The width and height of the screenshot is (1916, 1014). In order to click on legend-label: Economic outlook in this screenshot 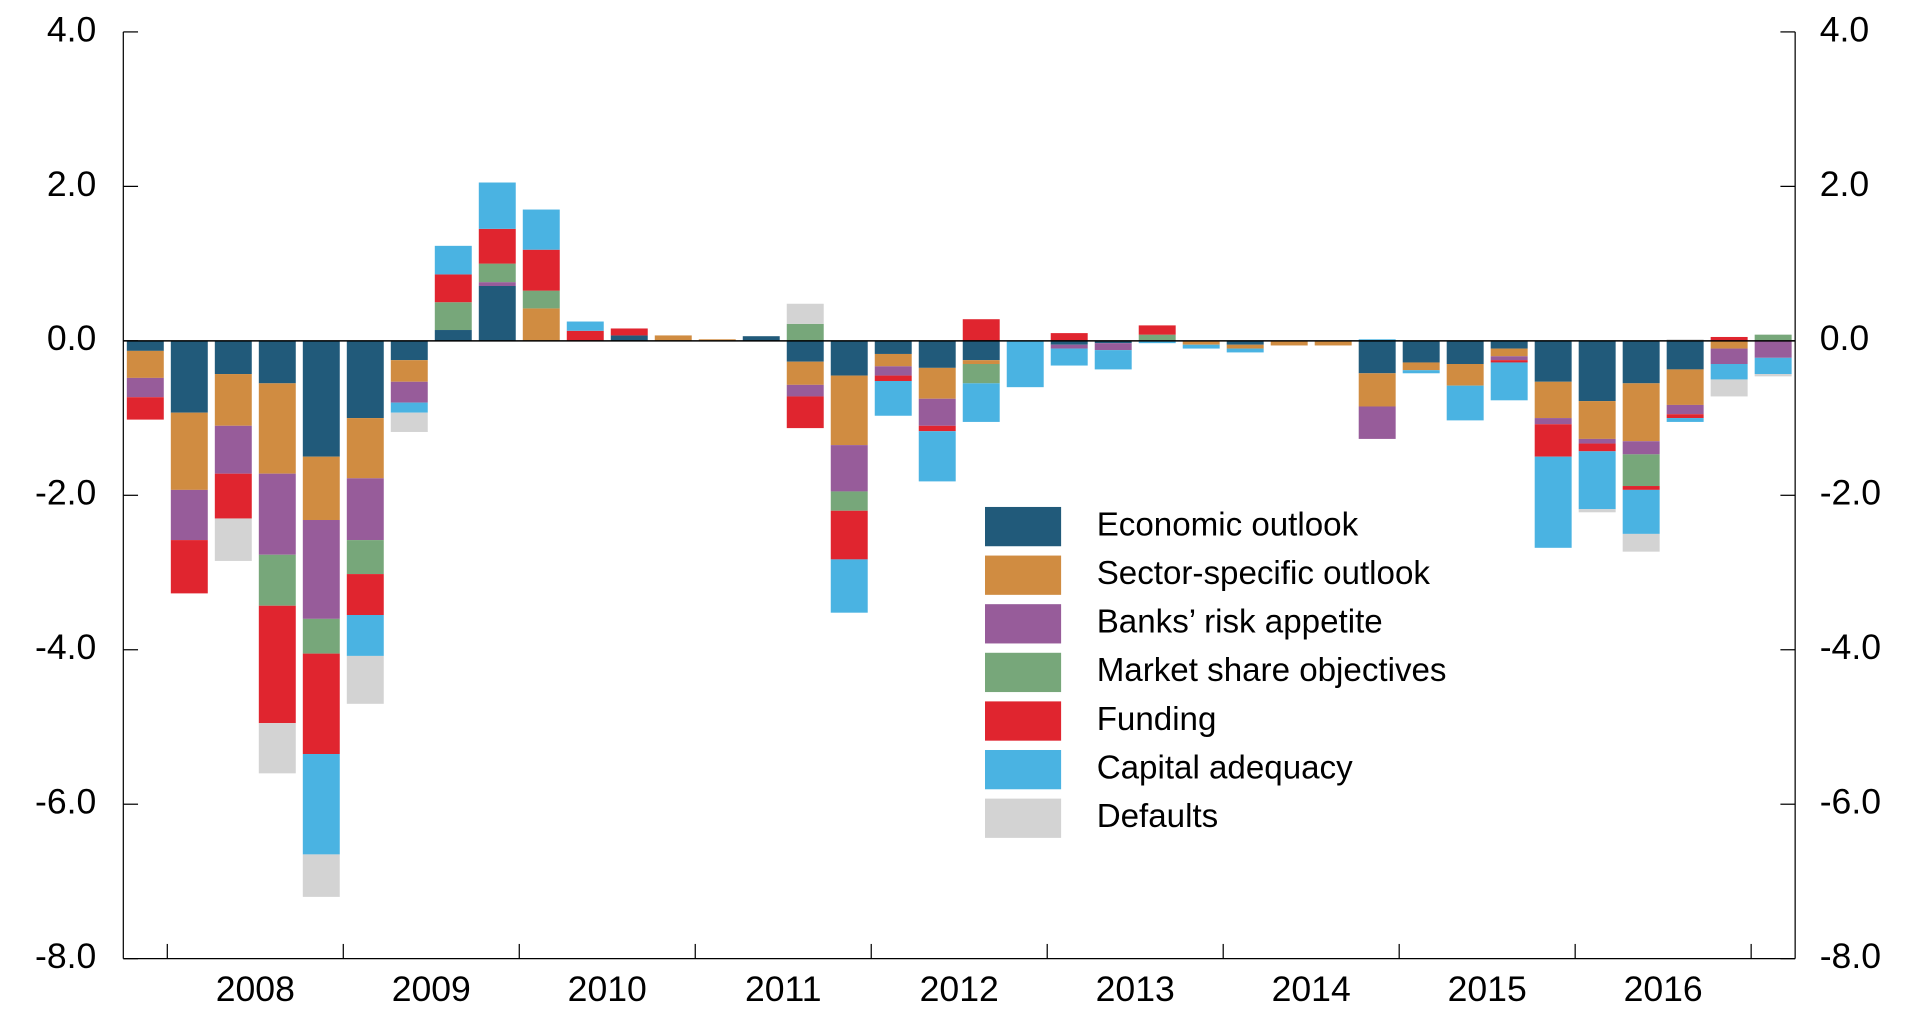, I will do `click(1228, 524)`.